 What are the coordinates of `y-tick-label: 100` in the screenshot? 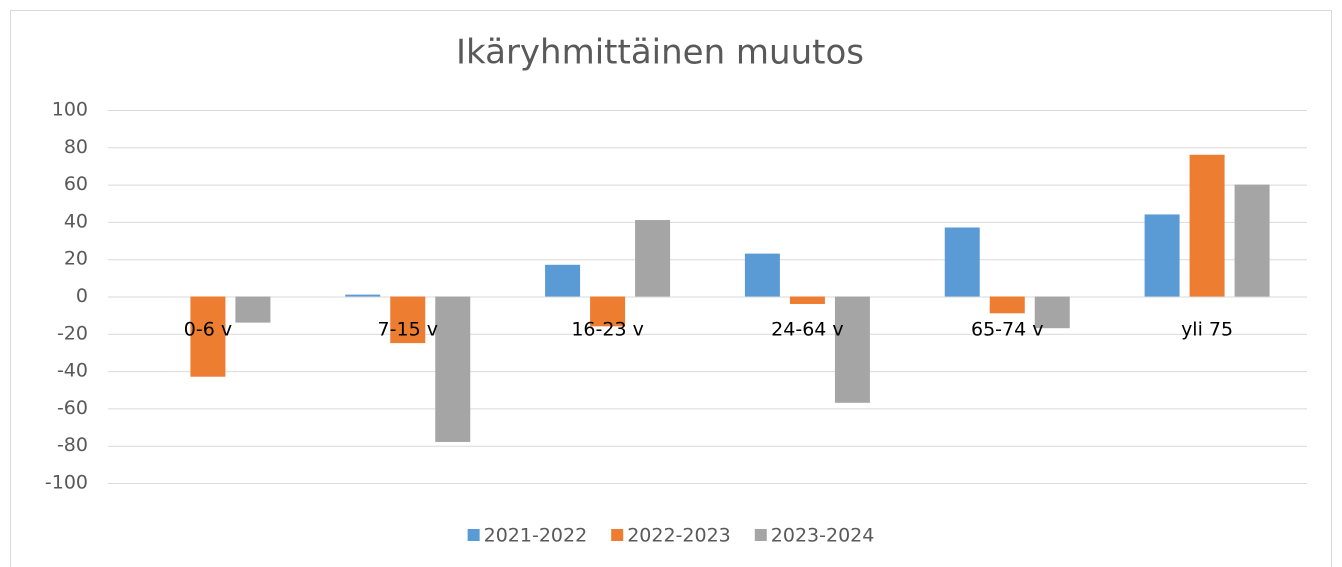 It's located at (70, 110).